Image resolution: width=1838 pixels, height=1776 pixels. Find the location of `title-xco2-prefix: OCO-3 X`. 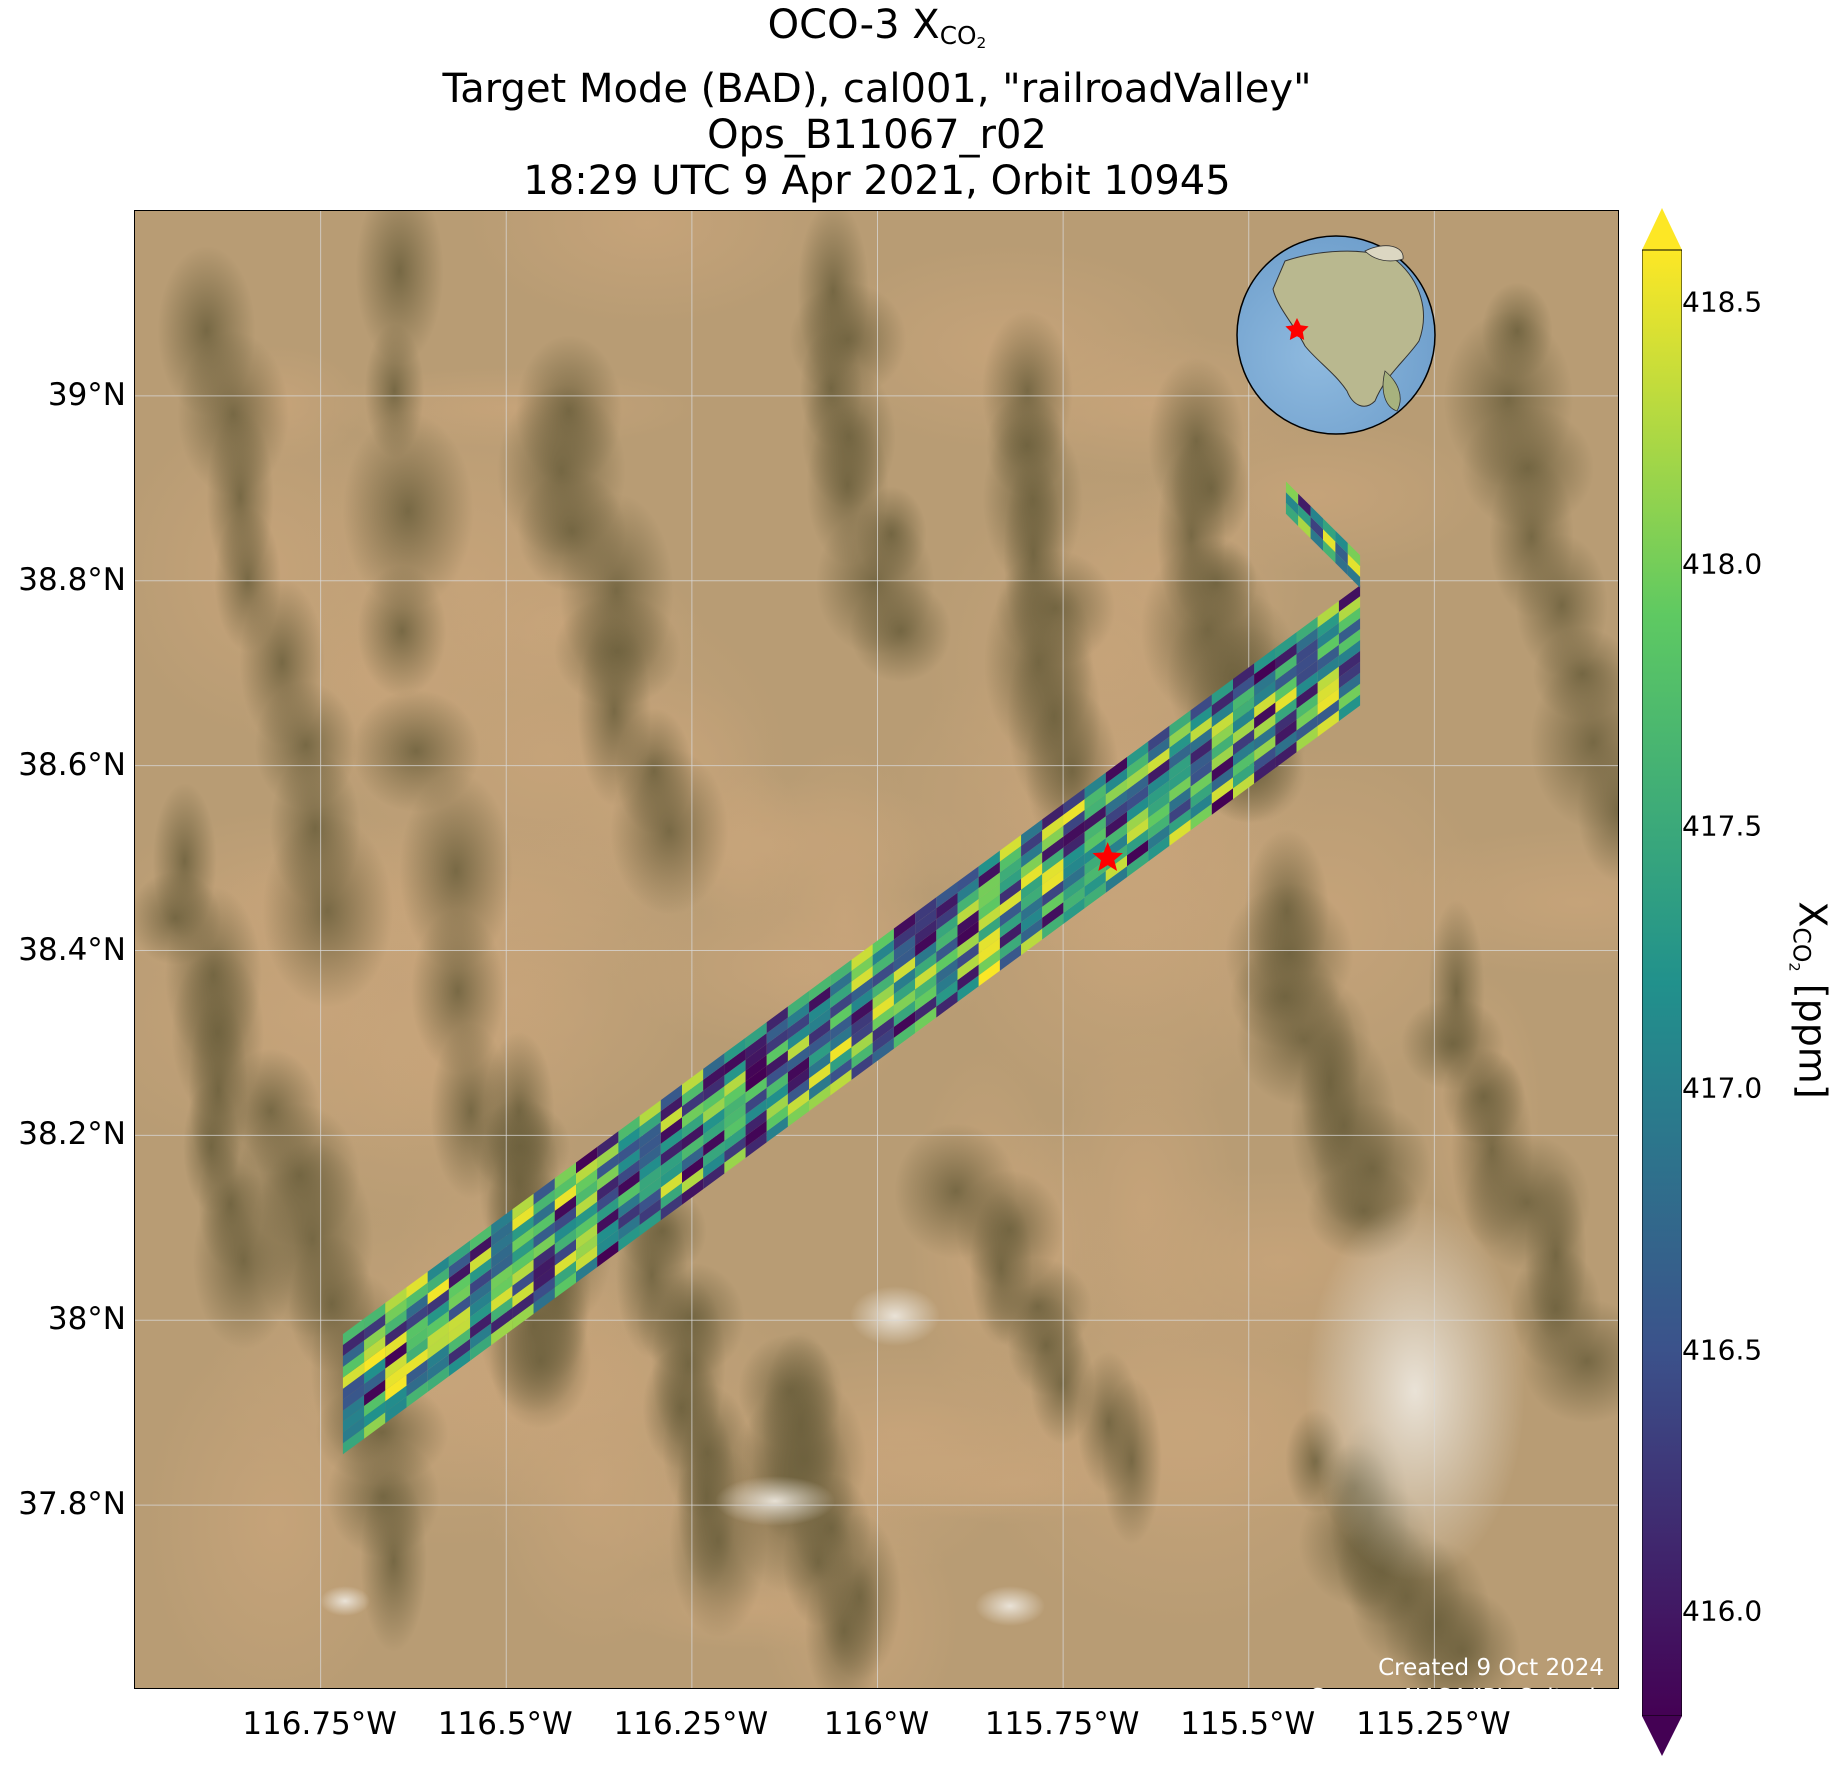

title-xco2-prefix: OCO-3 X is located at coordinates (853, 25).